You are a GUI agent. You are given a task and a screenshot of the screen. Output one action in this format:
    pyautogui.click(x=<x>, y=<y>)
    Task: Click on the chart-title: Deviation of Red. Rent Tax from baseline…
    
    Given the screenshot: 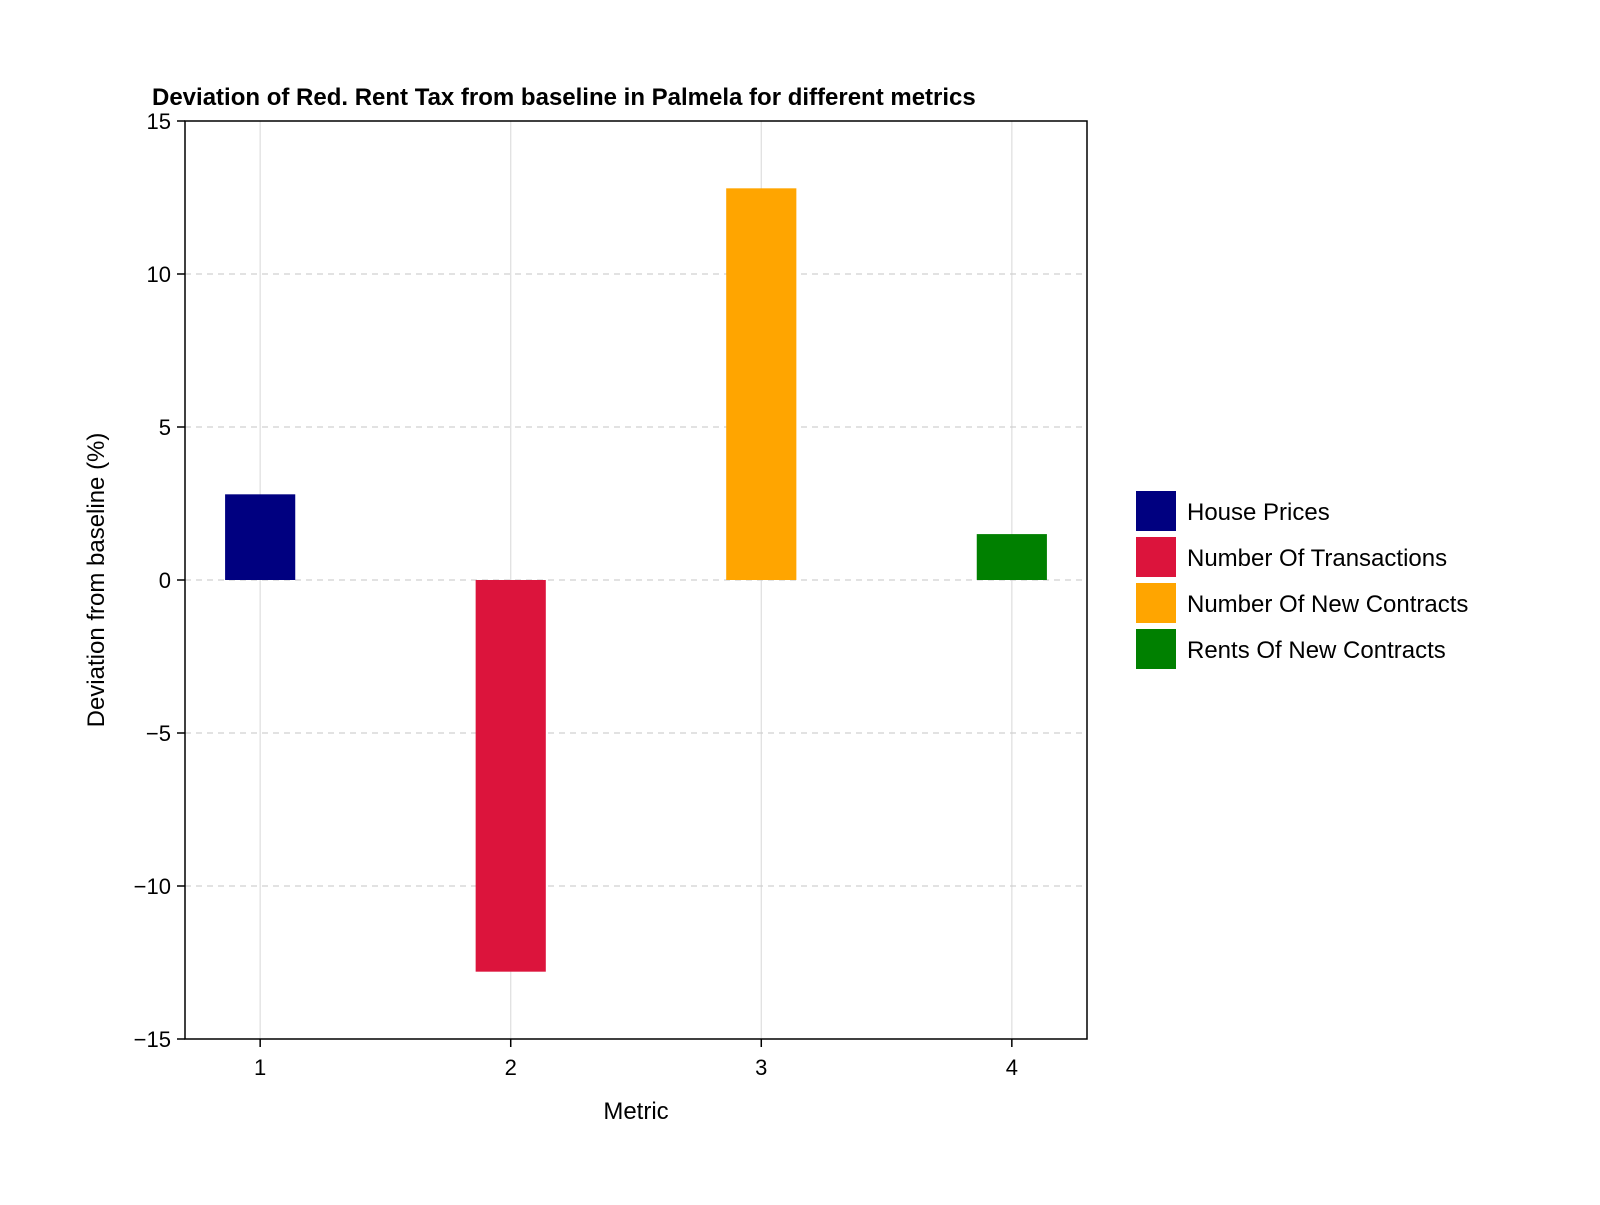 What is the action you would take?
    pyautogui.click(x=564, y=97)
    